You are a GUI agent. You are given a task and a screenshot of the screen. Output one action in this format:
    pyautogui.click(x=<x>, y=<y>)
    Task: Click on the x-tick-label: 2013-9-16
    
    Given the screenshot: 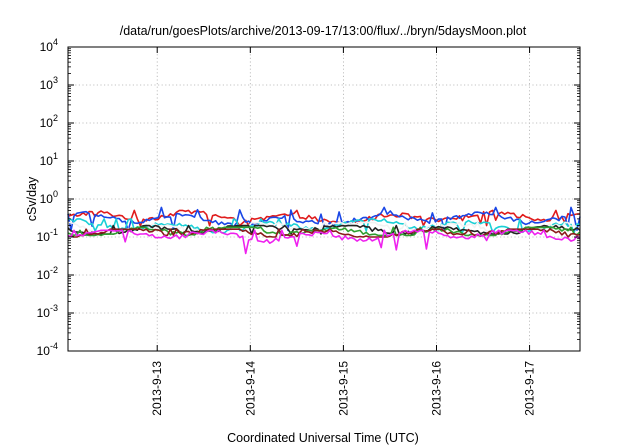 What is the action you would take?
    pyautogui.click(x=436, y=388)
    